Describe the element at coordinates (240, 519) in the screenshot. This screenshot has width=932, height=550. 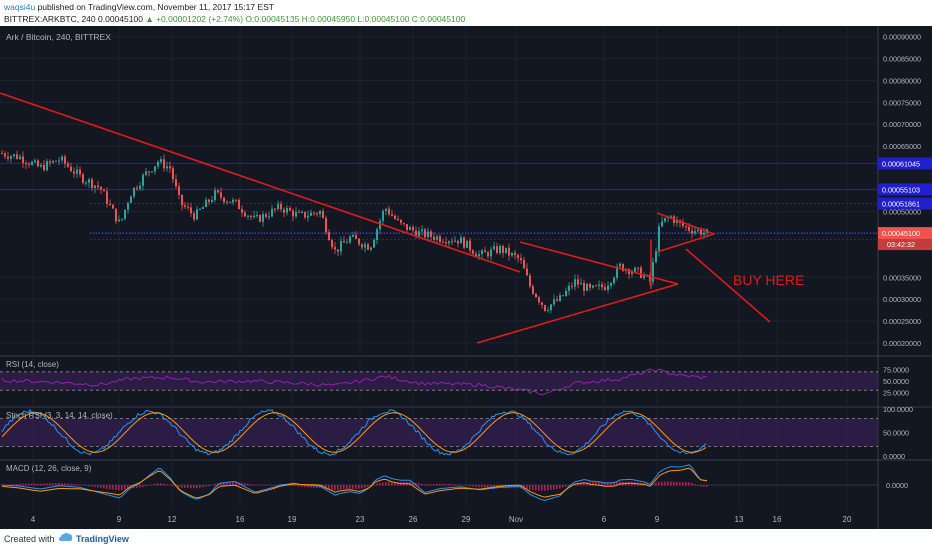
I see `x-tick-label: 16` at that location.